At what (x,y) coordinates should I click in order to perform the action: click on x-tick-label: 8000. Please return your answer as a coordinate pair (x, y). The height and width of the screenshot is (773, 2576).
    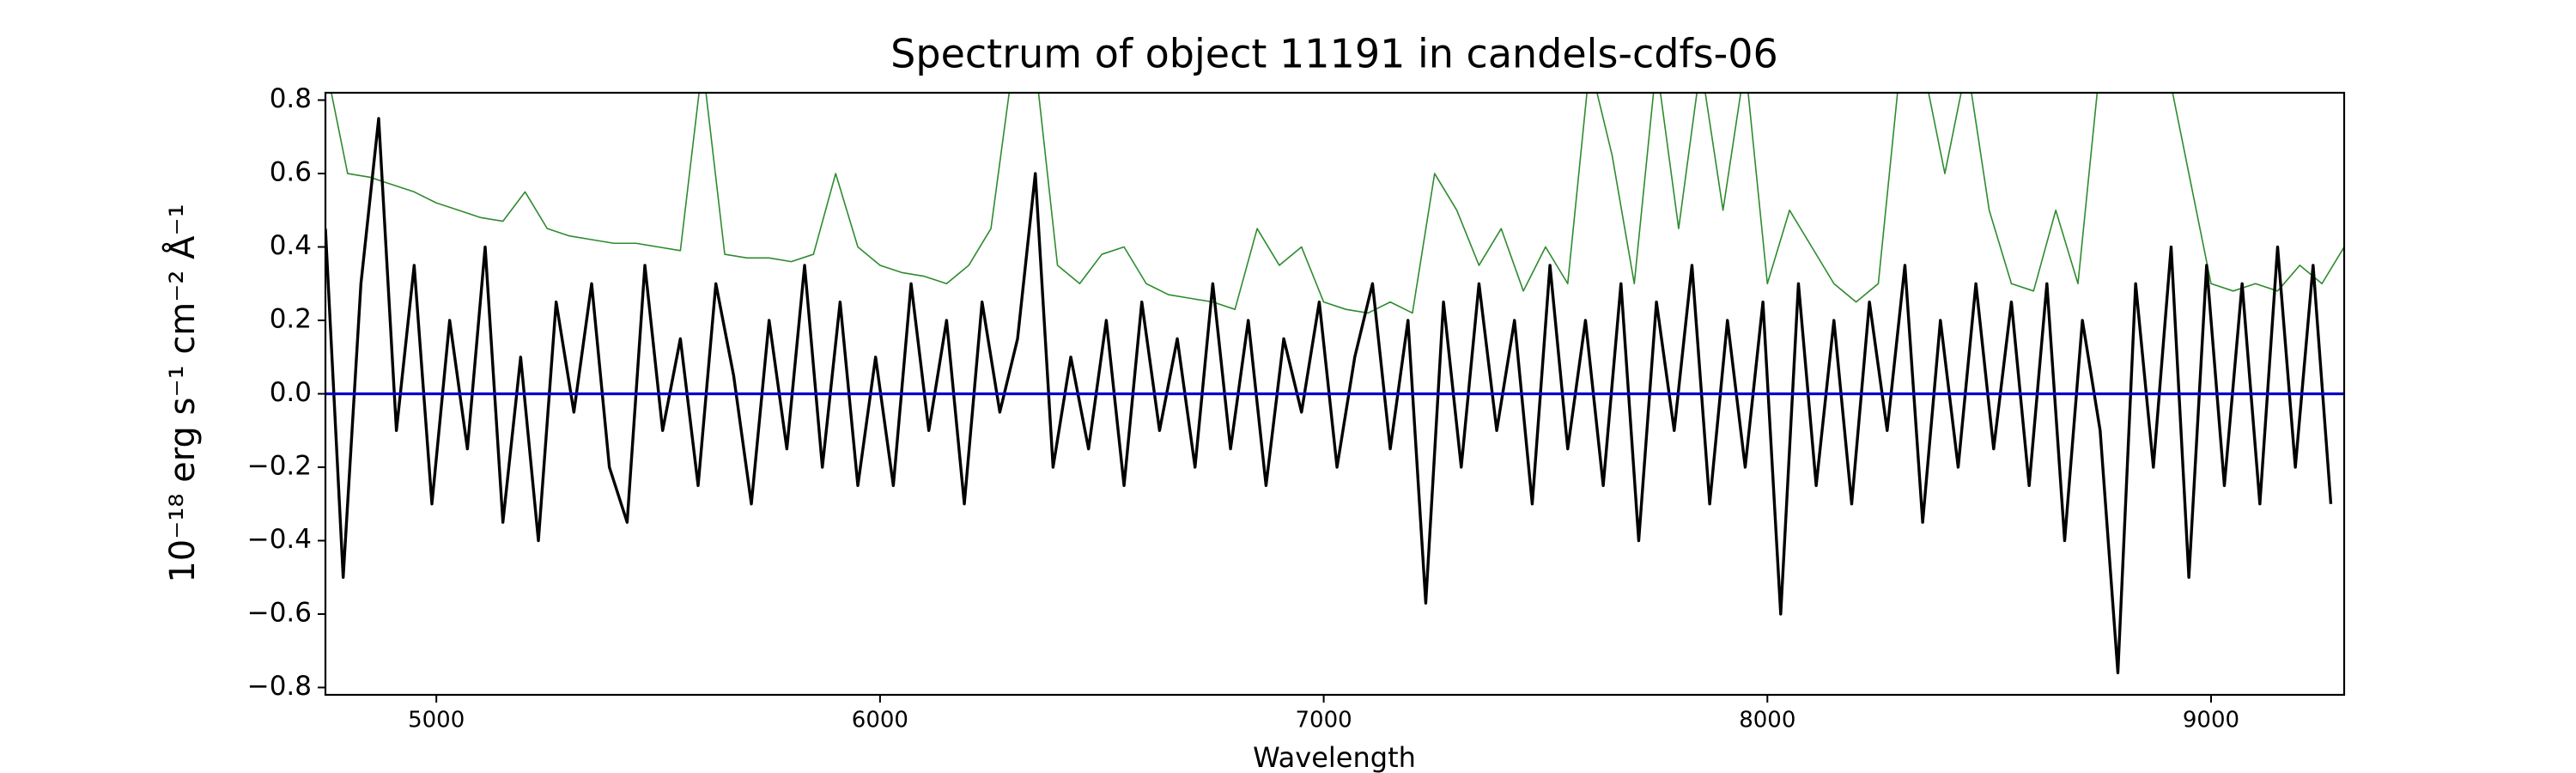
    Looking at the image, I should click on (1767, 720).